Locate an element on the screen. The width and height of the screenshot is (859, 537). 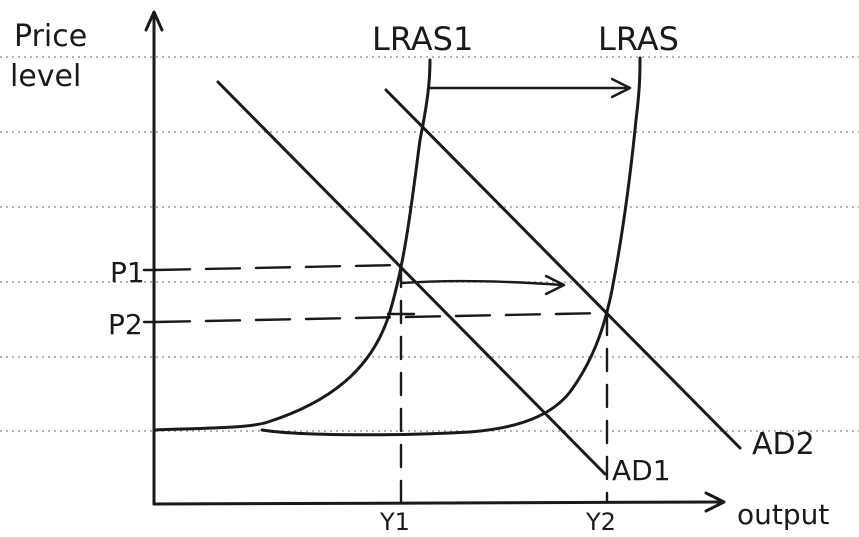
lras-shift-arrow is located at coordinates (530, 88).